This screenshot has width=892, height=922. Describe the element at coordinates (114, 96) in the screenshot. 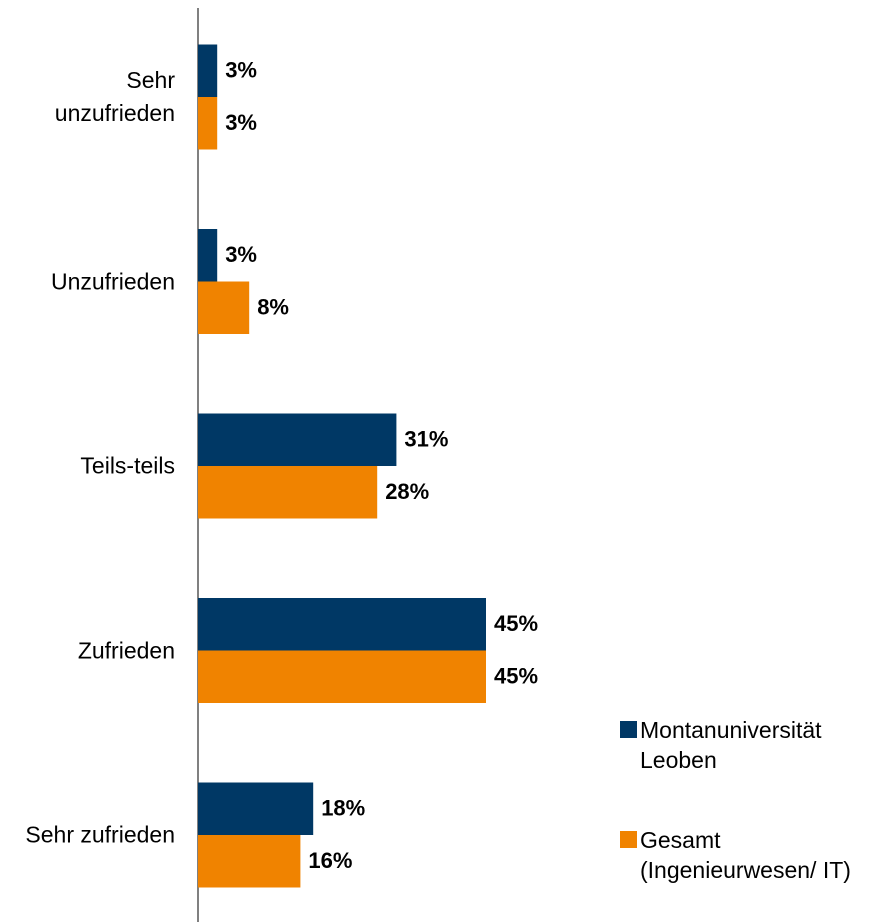

I see `category-label: Sehr unzufrieden` at that location.